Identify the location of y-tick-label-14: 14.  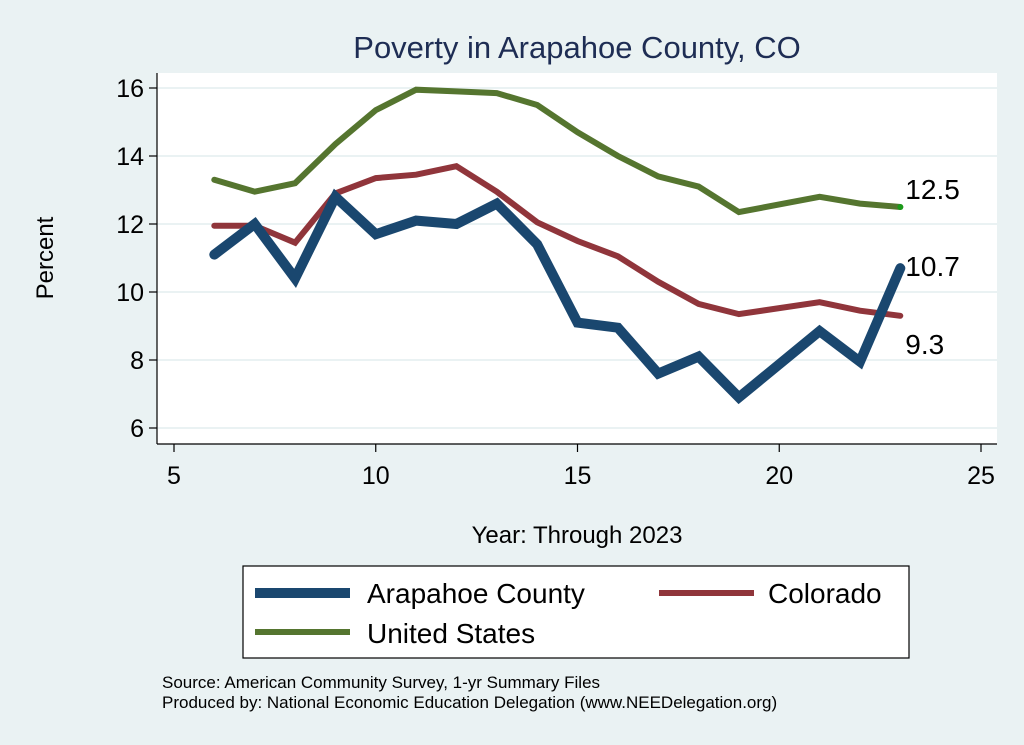
(130, 157).